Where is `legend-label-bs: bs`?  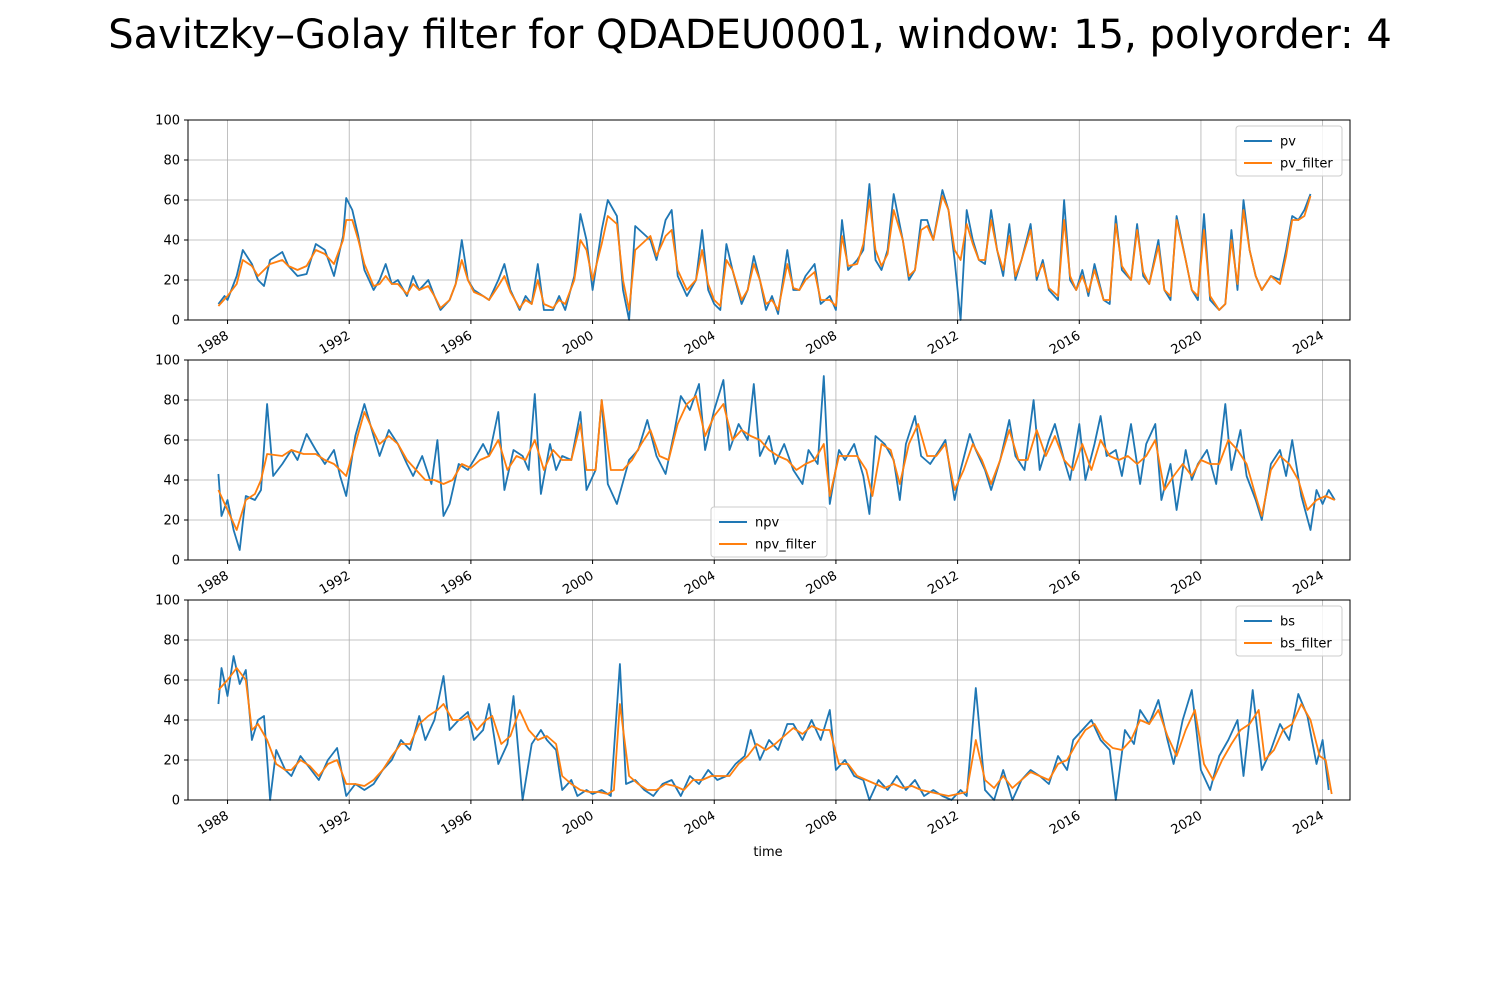
legend-label-bs: bs is located at coordinates (1287, 622).